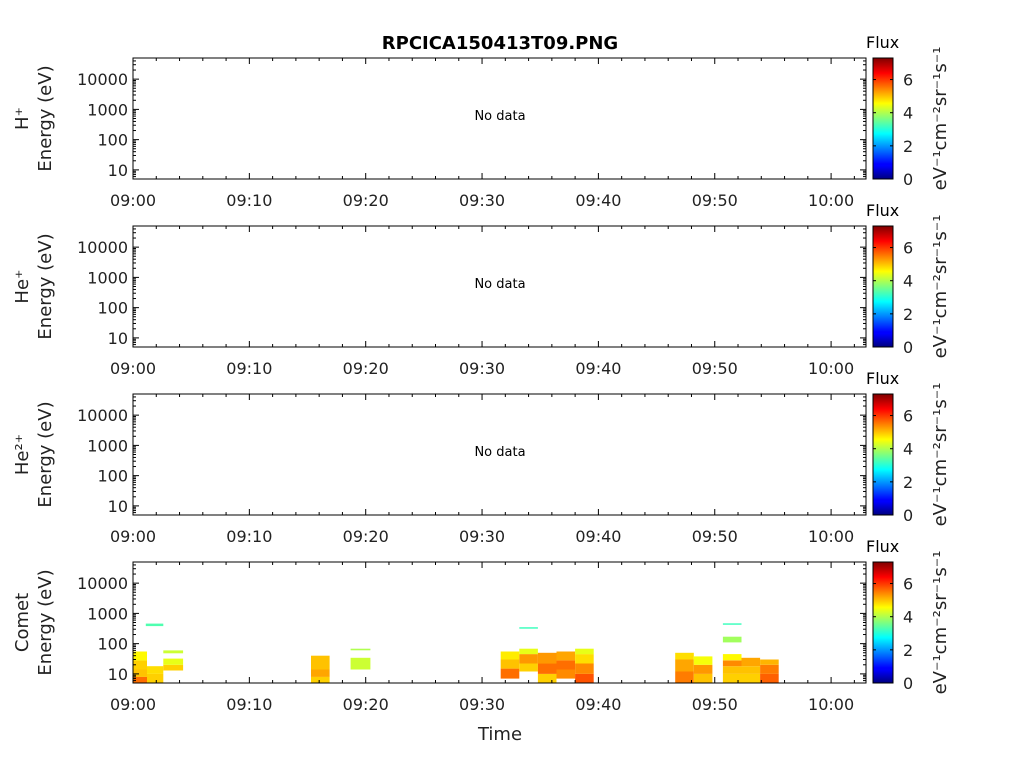 The image size is (1024, 768). Describe the element at coordinates (22, 622) in the screenshot. I see `species-label: Comet` at that location.